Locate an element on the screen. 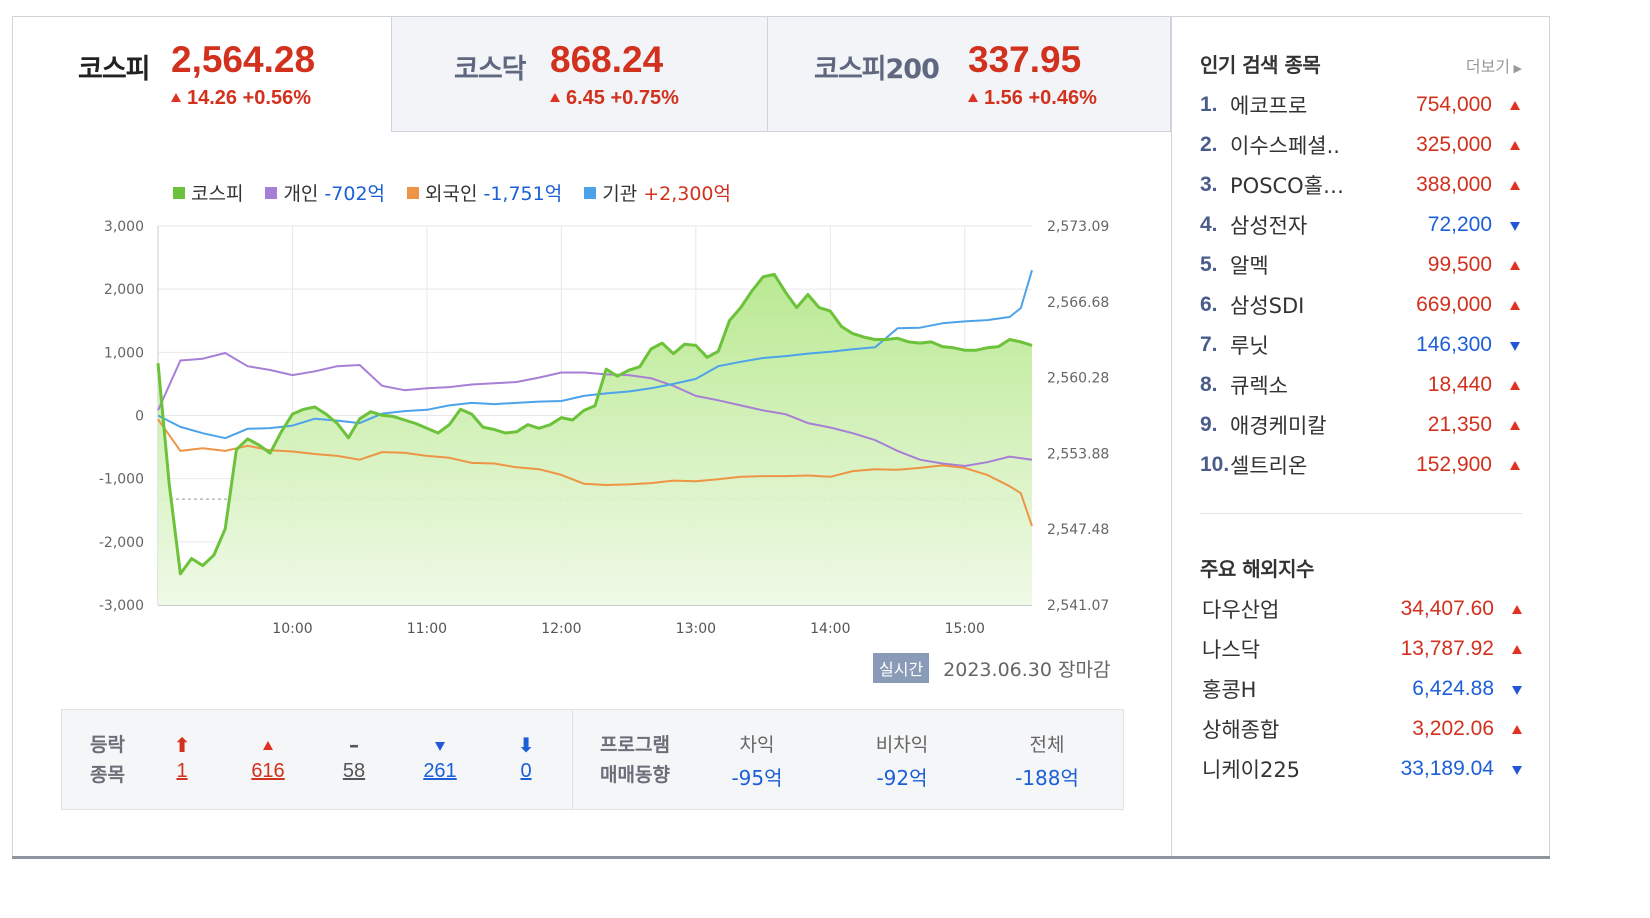 This screenshot has width=1650, height=918. realtime-status: 실시간 2023.06.30 장마감 is located at coordinates (991, 668).